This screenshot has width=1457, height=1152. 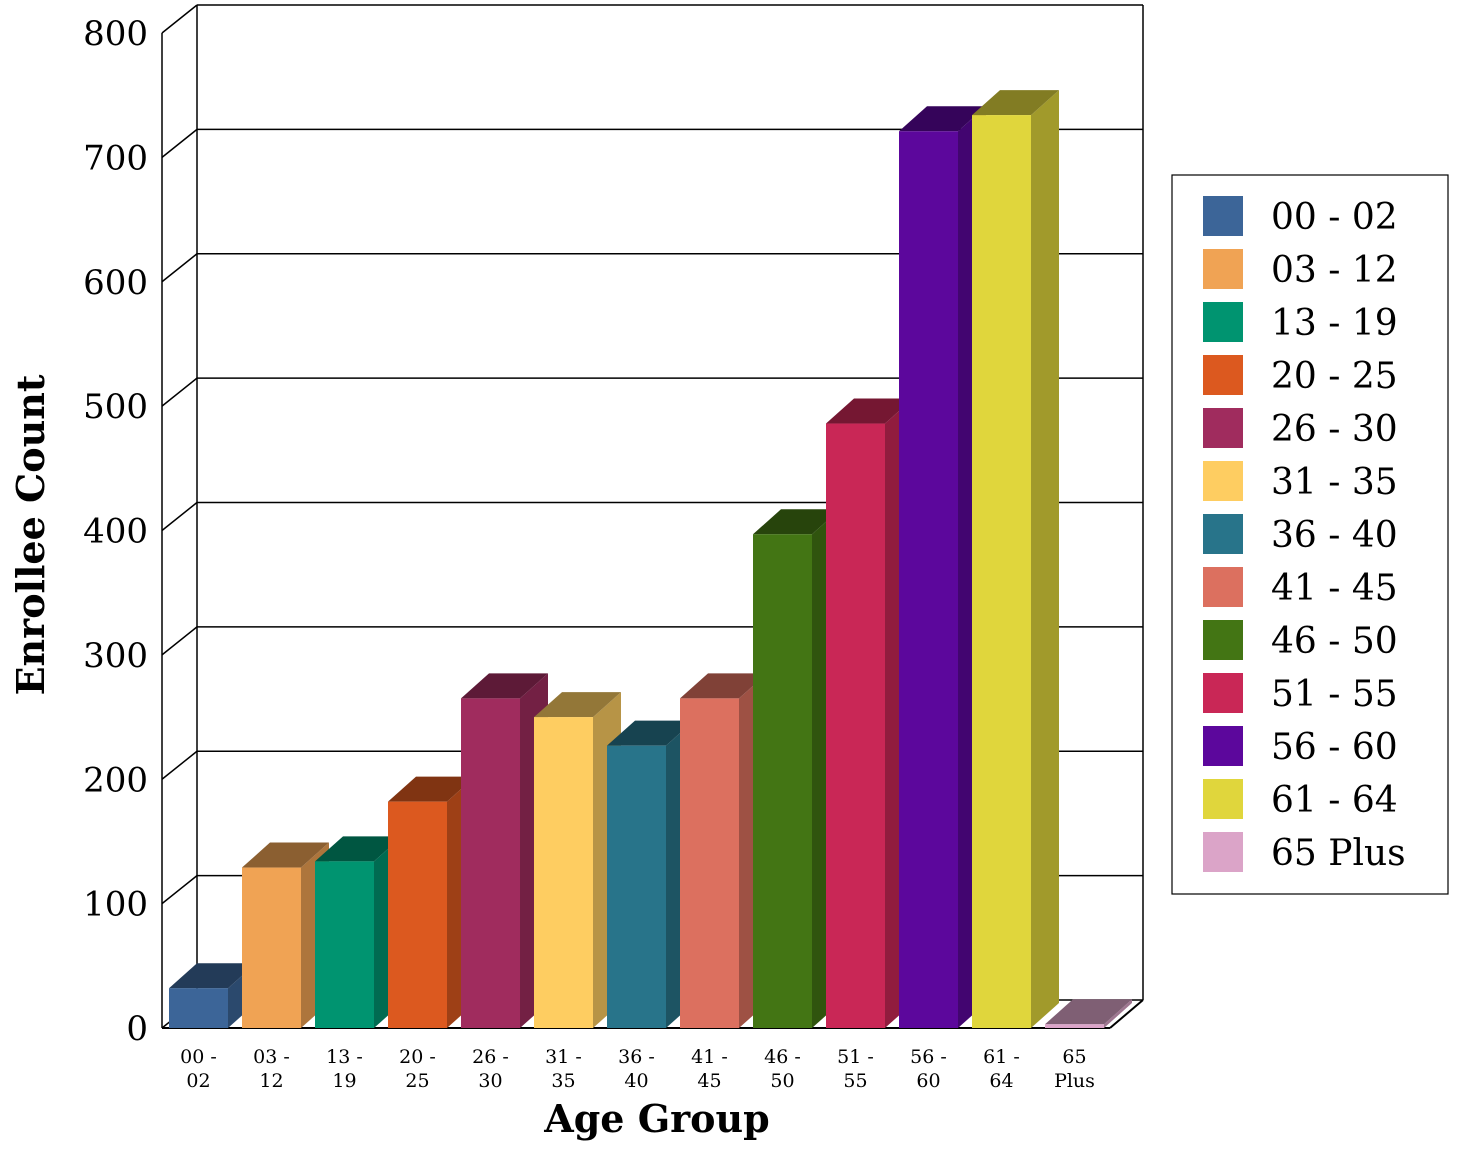 What do you see at coordinates (417, 1069) in the screenshot?
I see `x-tick-label: 20 -25` at bounding box center [417, 1069].